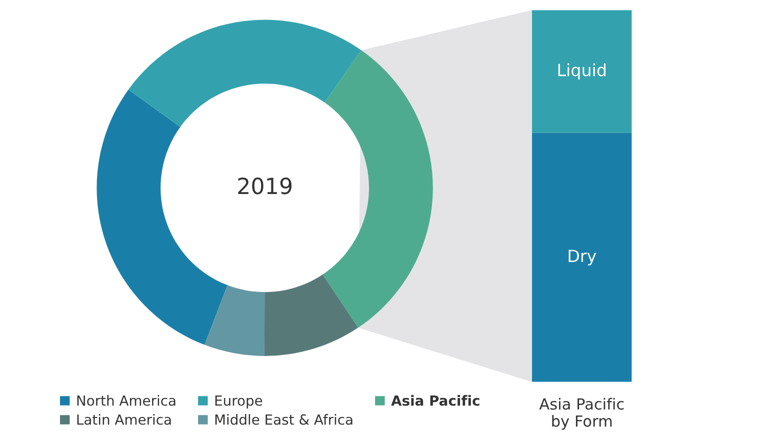 Image resolution: width=780 pixels, height=440 pixels. I want to click on legend-label: Latin America, so click(124, 419).